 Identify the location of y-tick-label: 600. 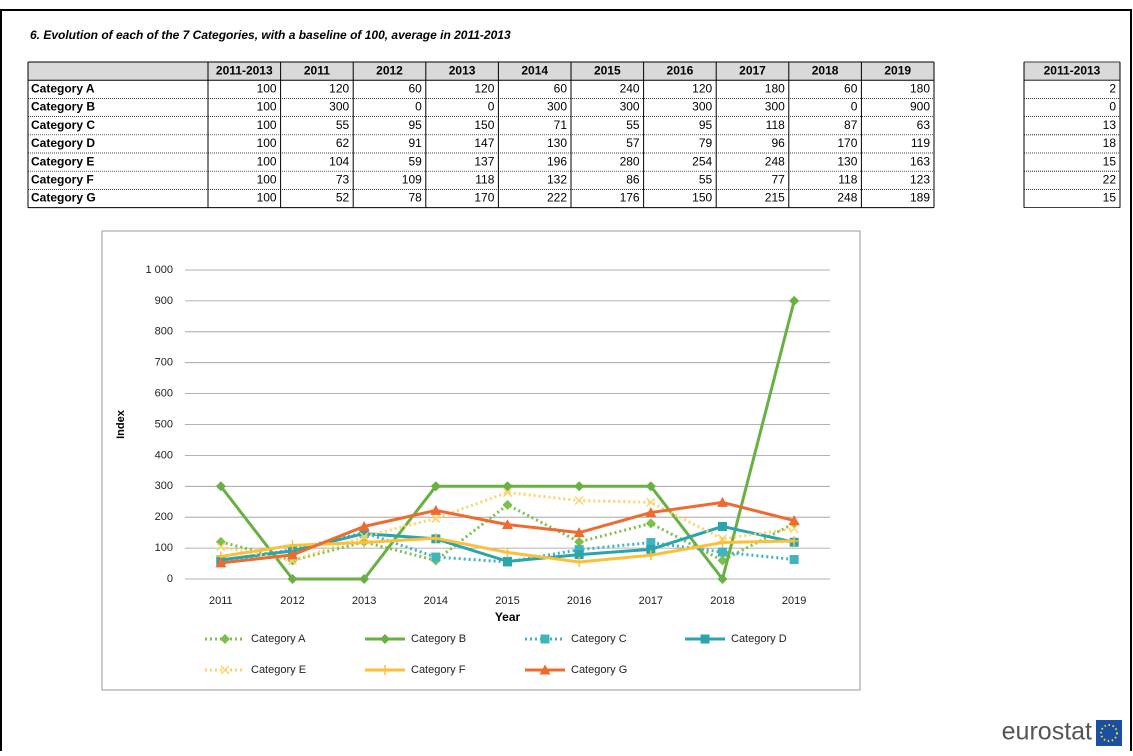
(164, 394).